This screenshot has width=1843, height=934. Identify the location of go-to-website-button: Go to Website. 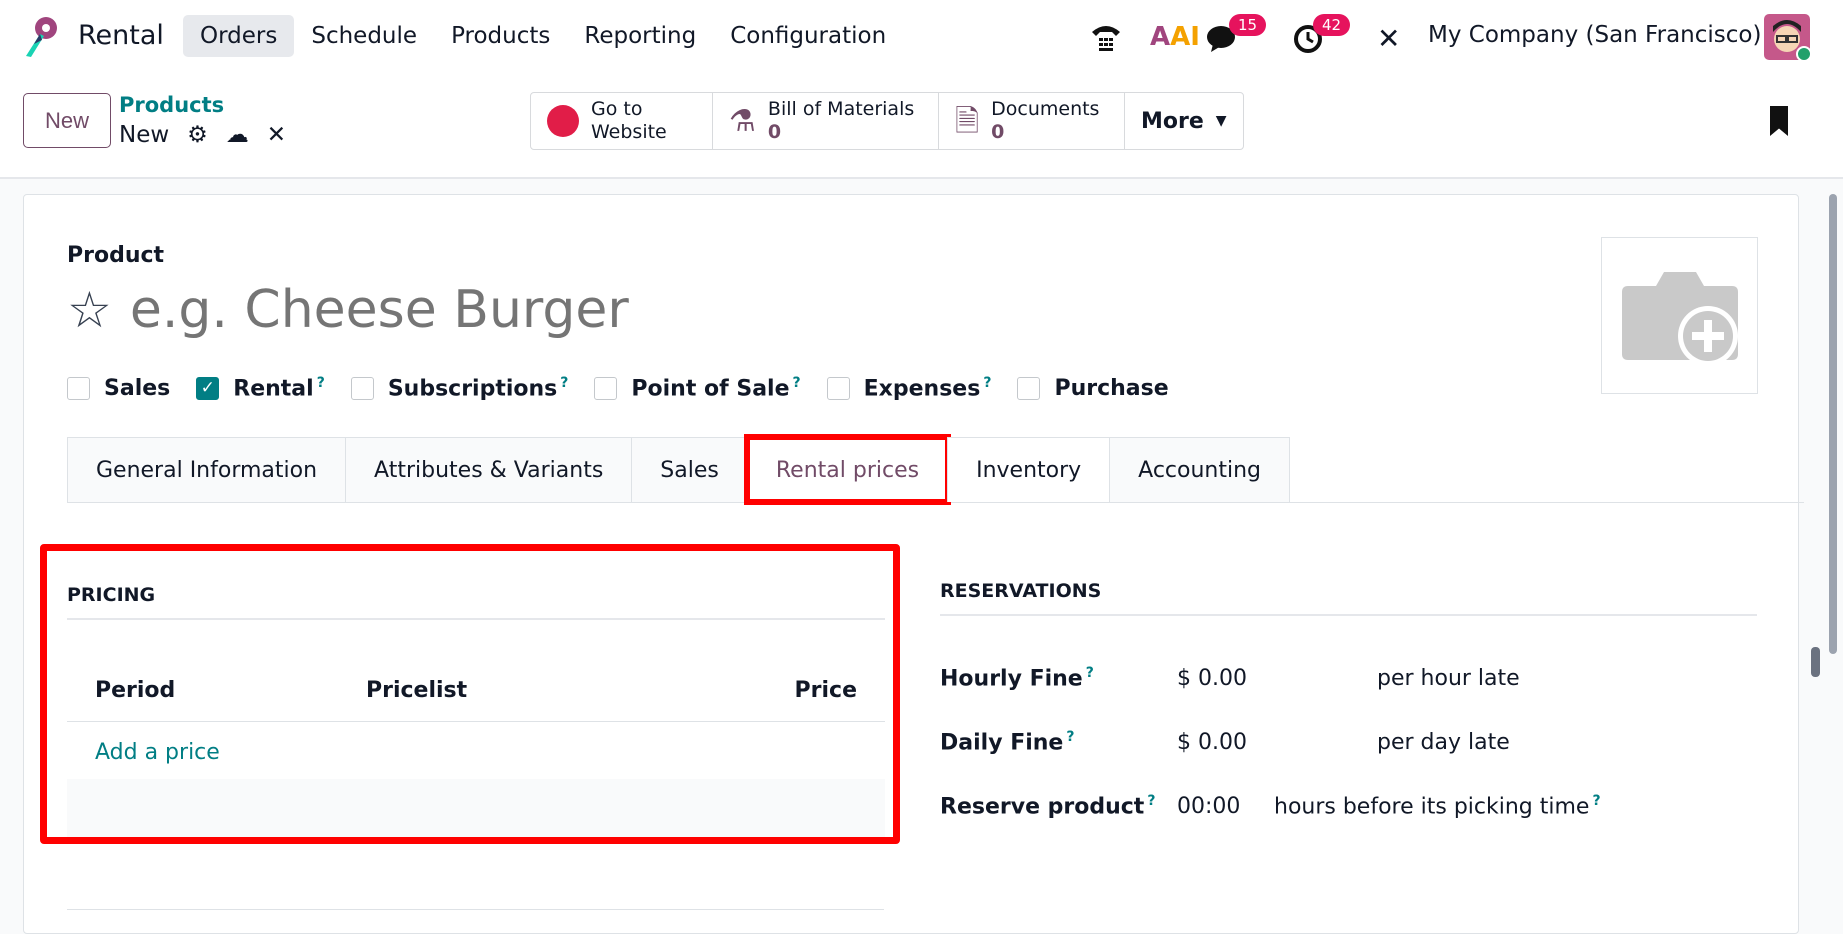
(622, 121).